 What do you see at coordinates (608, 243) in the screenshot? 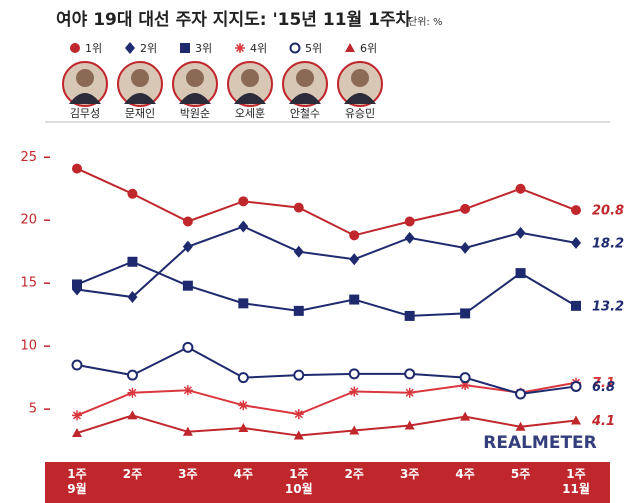
I see `end-value-label: 18.2` at bounding box center [608, 243].